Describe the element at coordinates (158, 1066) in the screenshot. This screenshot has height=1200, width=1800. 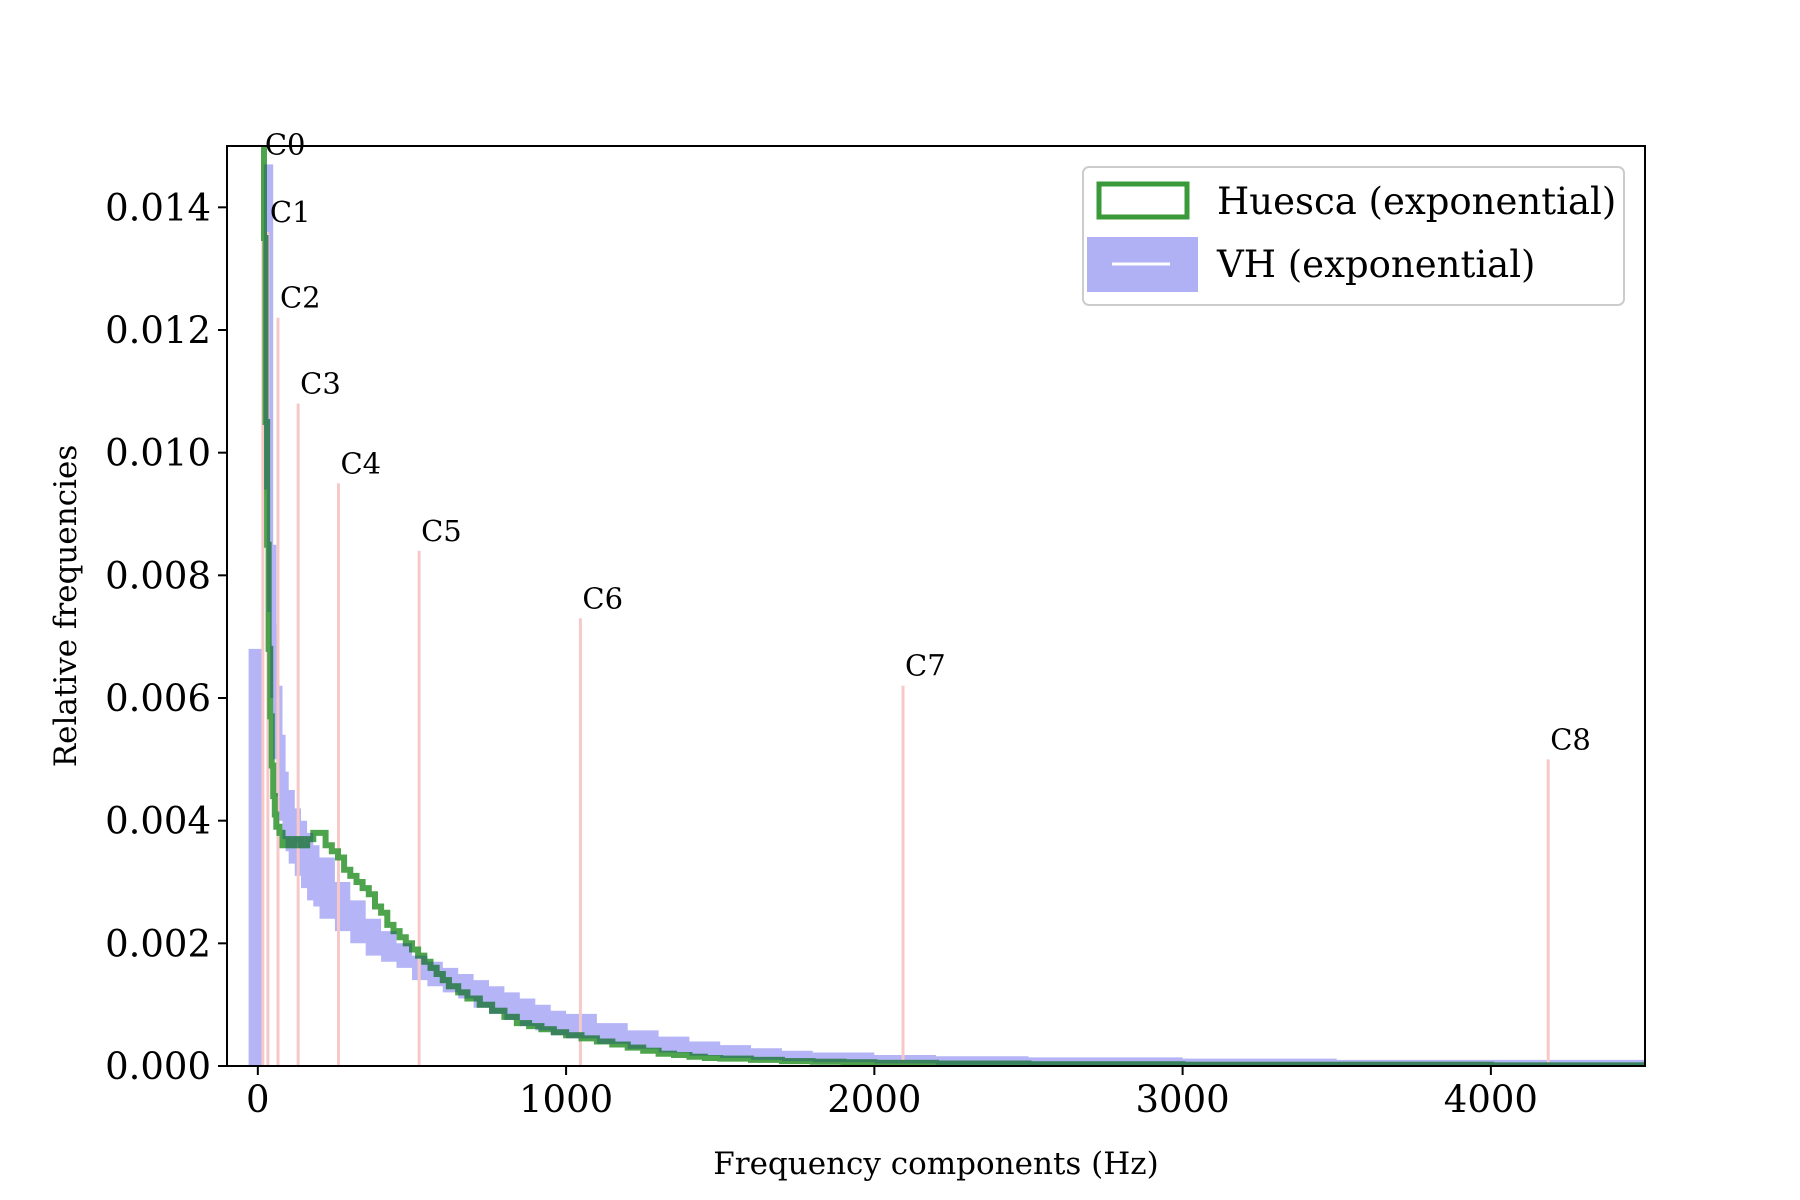
I see `y-tick-label: 0.000` at that location.